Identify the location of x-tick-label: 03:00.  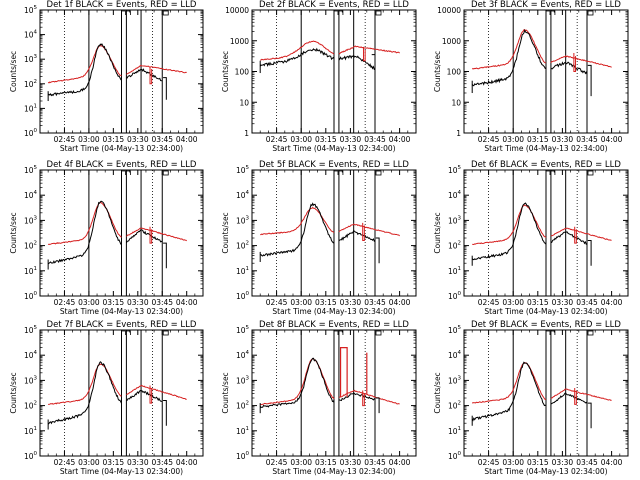
(301, 302).